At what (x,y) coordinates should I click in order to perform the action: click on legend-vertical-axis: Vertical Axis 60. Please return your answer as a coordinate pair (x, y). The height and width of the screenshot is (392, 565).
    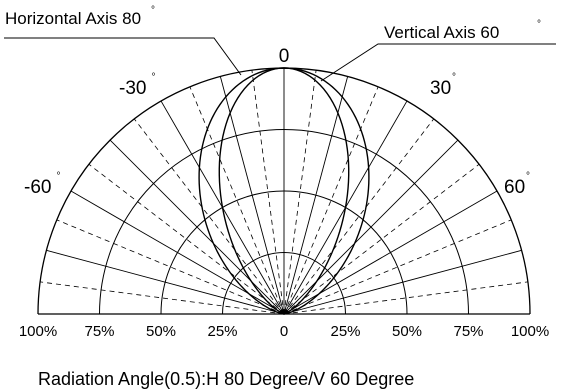
    Looking at the image, I should click on (441, 32).